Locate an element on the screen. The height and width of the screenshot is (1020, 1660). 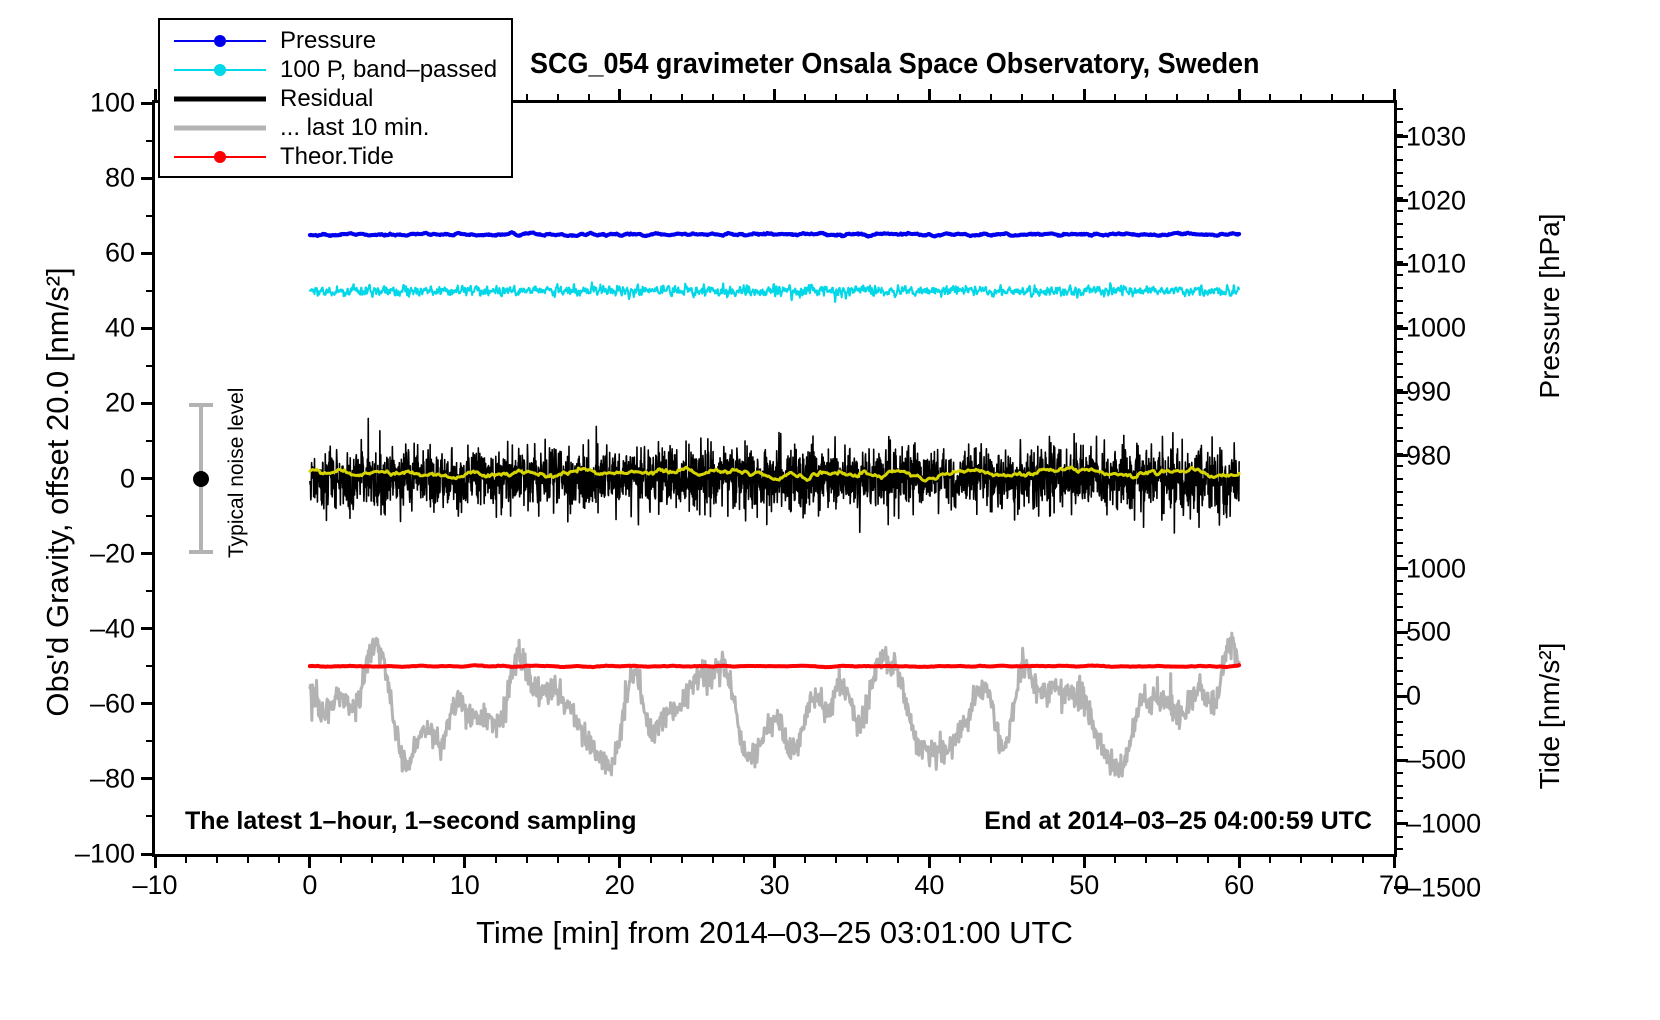
y-tick-label-left: –60 is located at coordinates (112, 703).